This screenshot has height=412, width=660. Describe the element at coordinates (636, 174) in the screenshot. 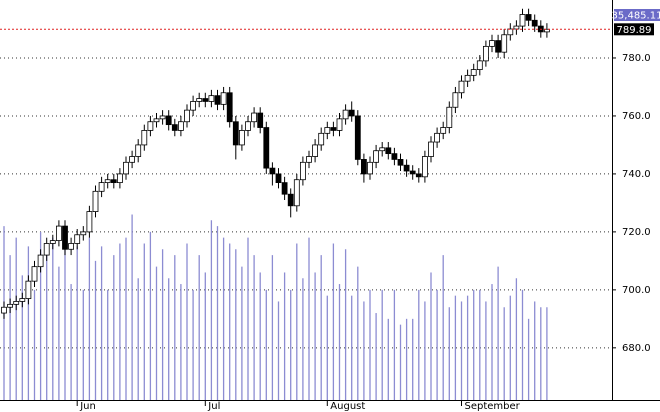

I see `y-tick-label: 740.0` at that location.